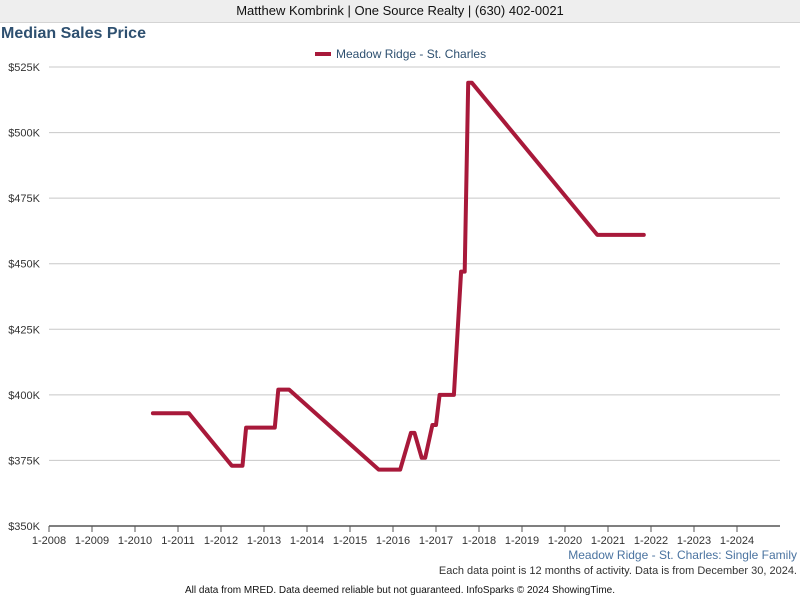  I want to click on y-tick-label: $425K, so click(24, 330).